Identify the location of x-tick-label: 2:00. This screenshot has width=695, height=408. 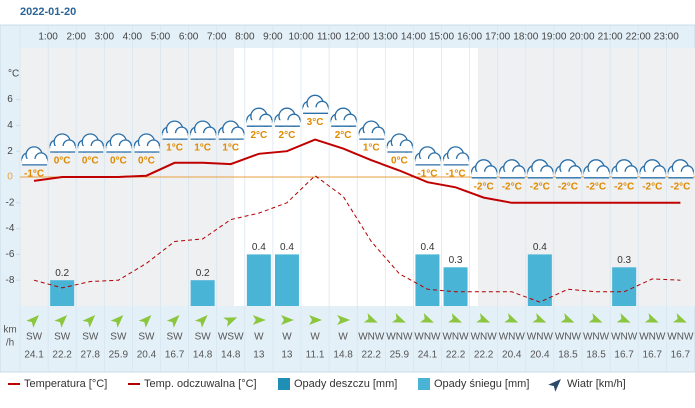
(76, 37).